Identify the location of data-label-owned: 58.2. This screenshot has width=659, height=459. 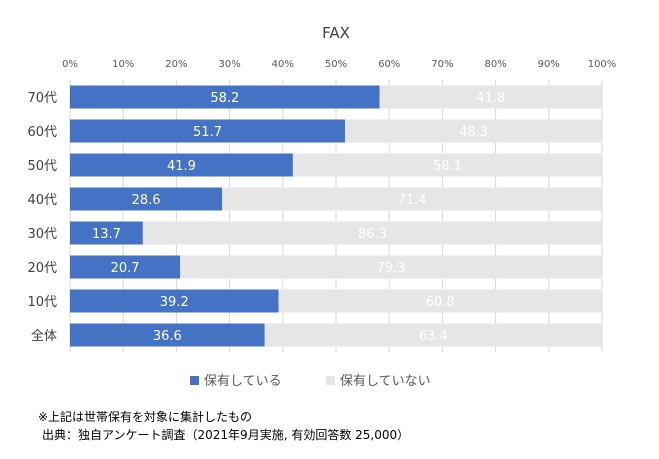
(224, 98).